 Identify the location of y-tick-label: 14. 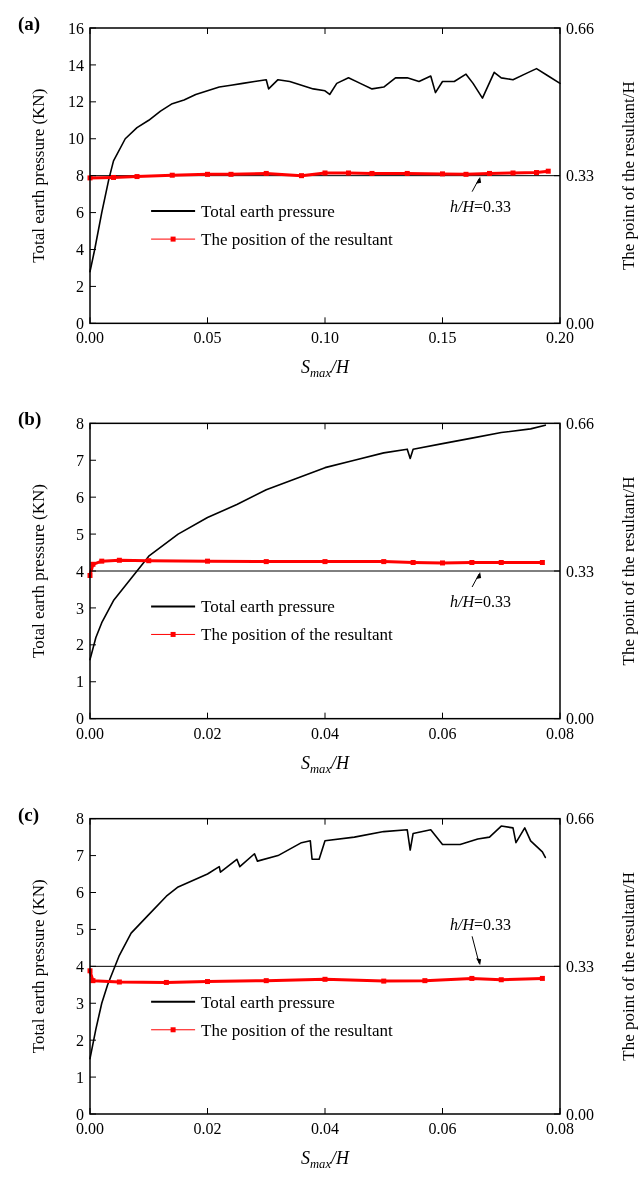
(76, 65).